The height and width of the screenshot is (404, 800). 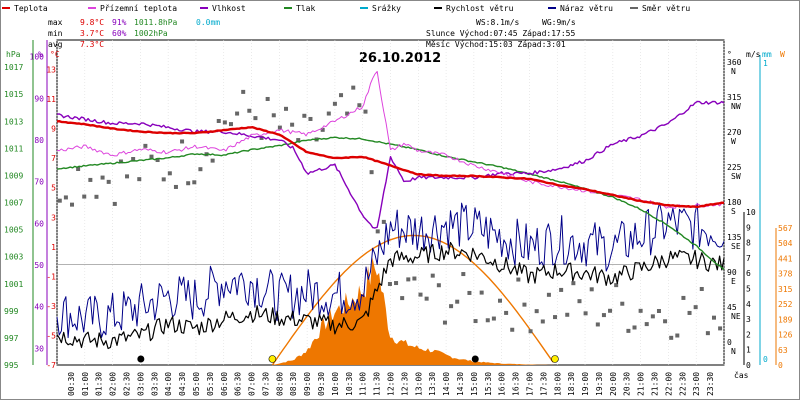 I want to click on tick-time: 08:30, so click(x=293, y=384).